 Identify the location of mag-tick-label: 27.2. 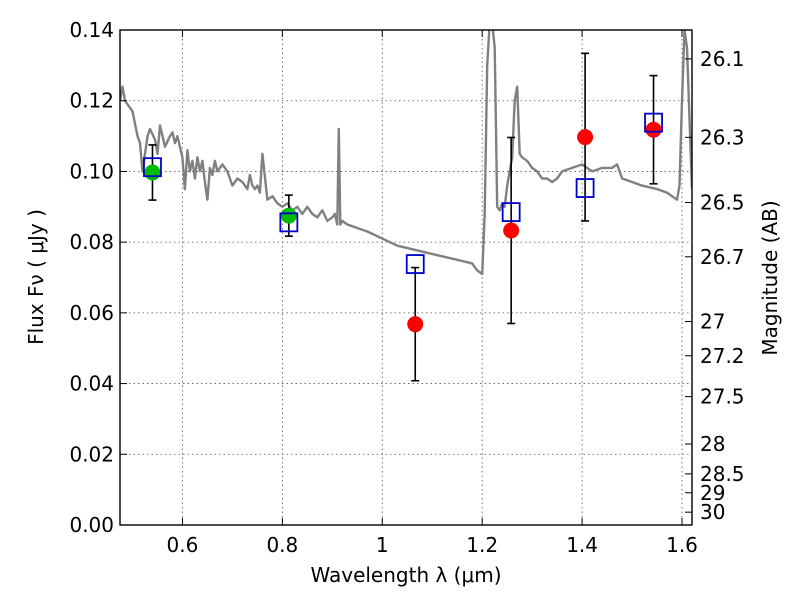
(722, 356).